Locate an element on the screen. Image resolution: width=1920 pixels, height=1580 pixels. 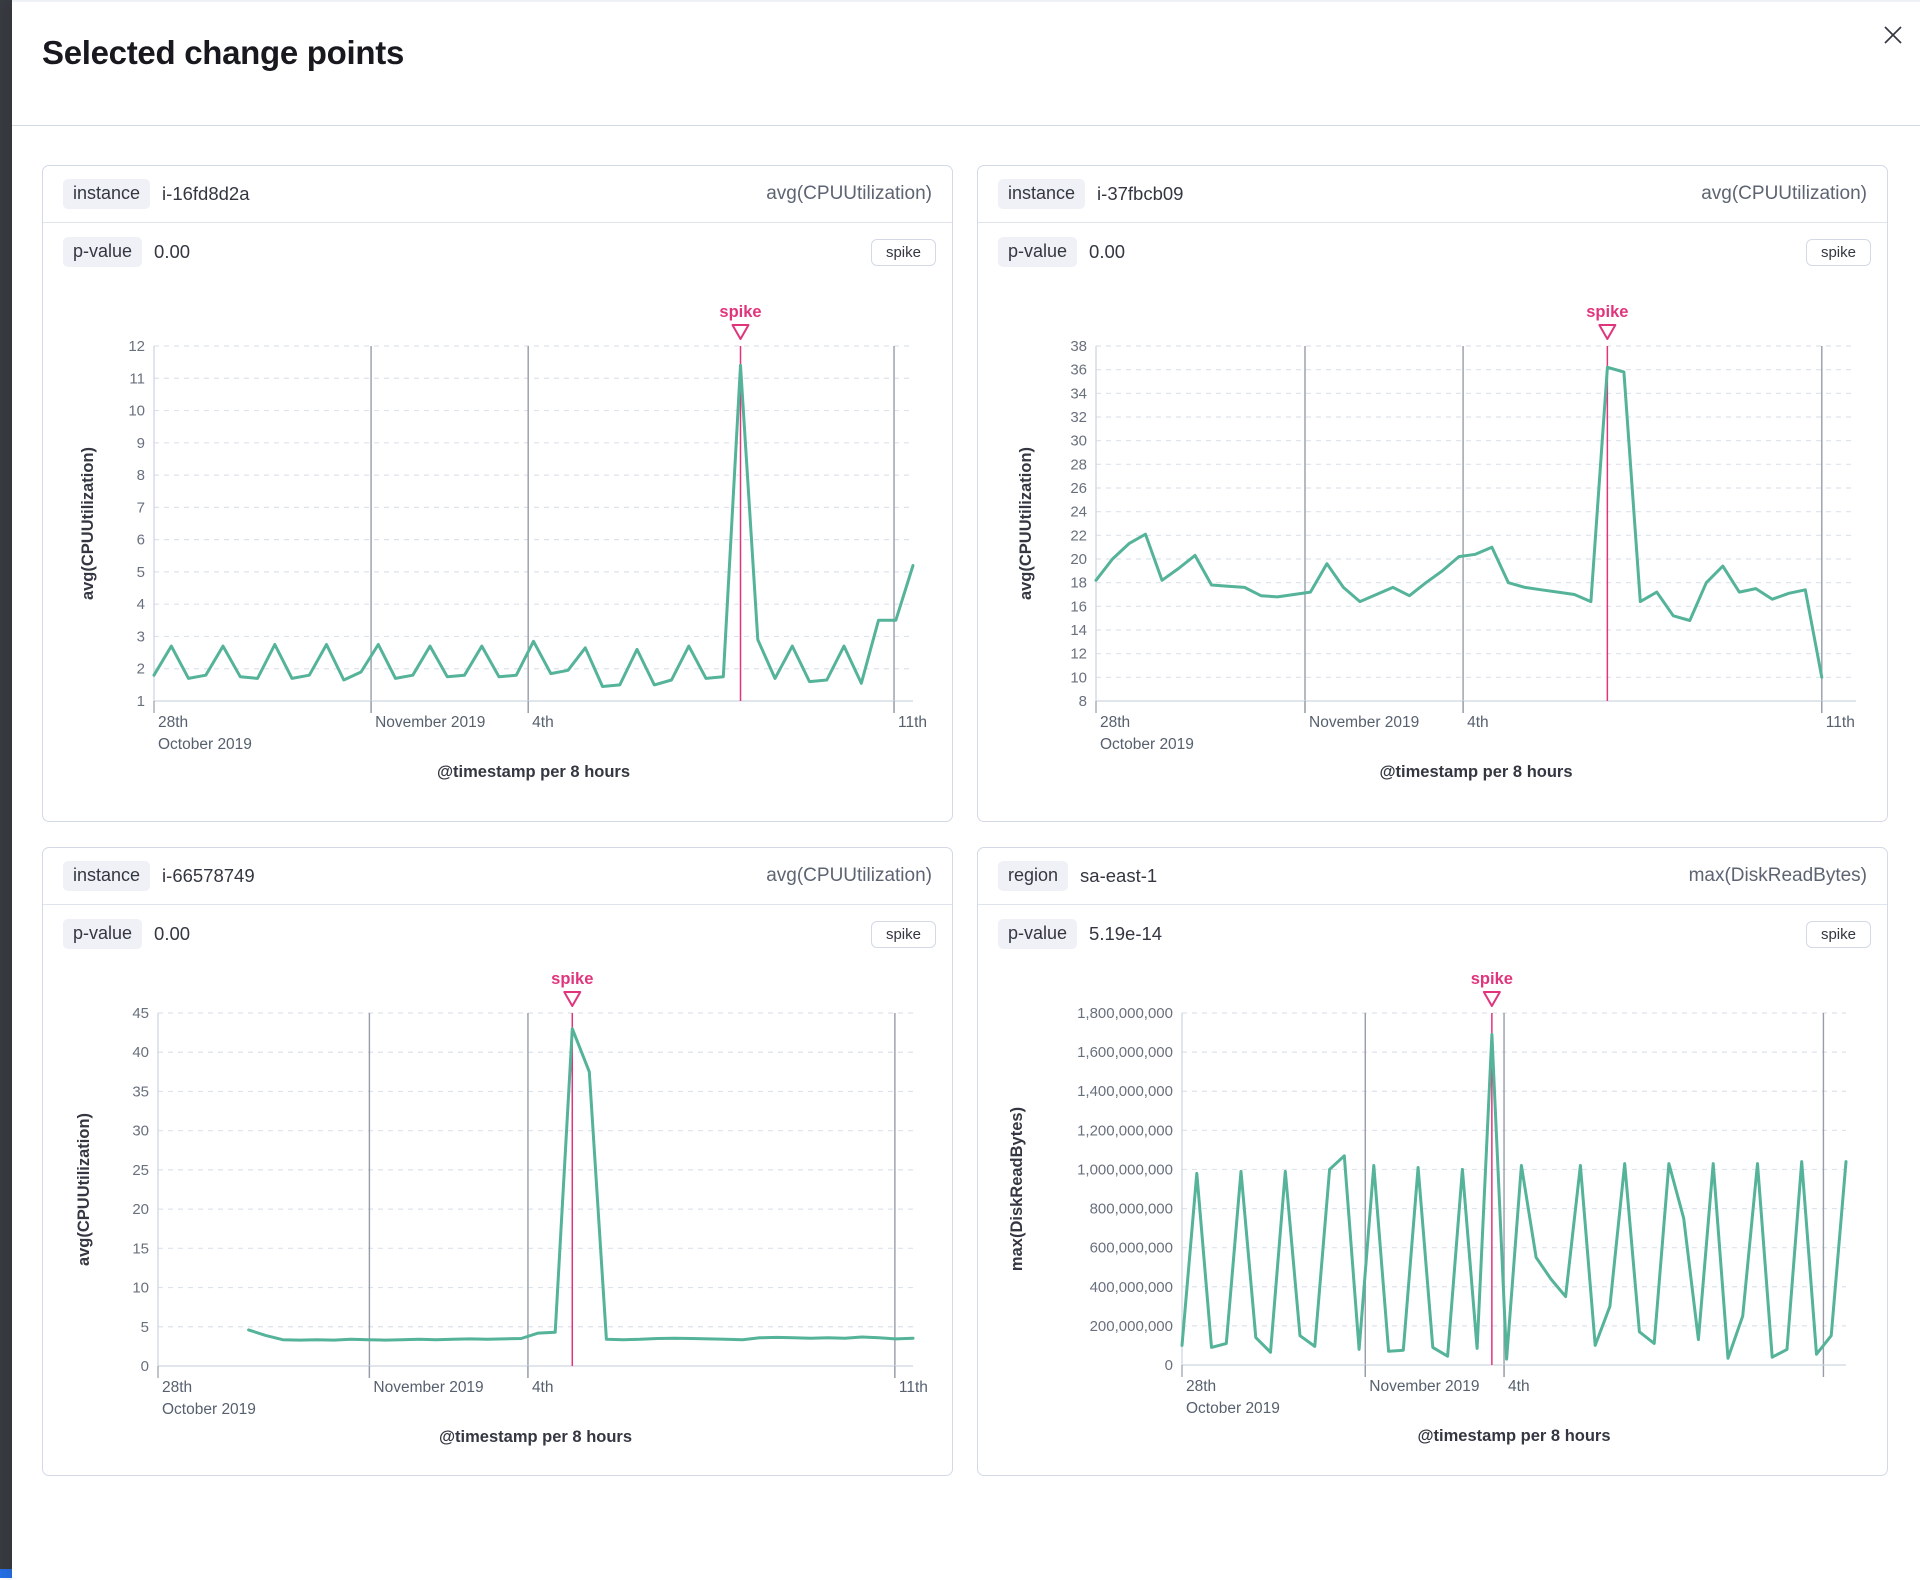
svg-text: 35 is located at coordinates (140, 1091).